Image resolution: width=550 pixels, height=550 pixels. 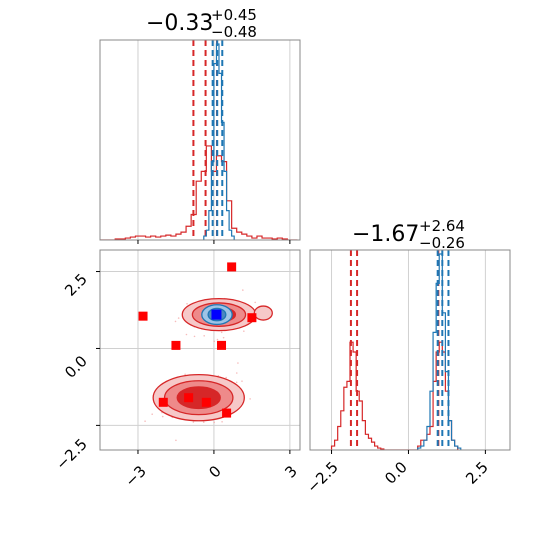 I want to click on right-marginal-xtick-label: 2.5, so click(x=477, y=473).